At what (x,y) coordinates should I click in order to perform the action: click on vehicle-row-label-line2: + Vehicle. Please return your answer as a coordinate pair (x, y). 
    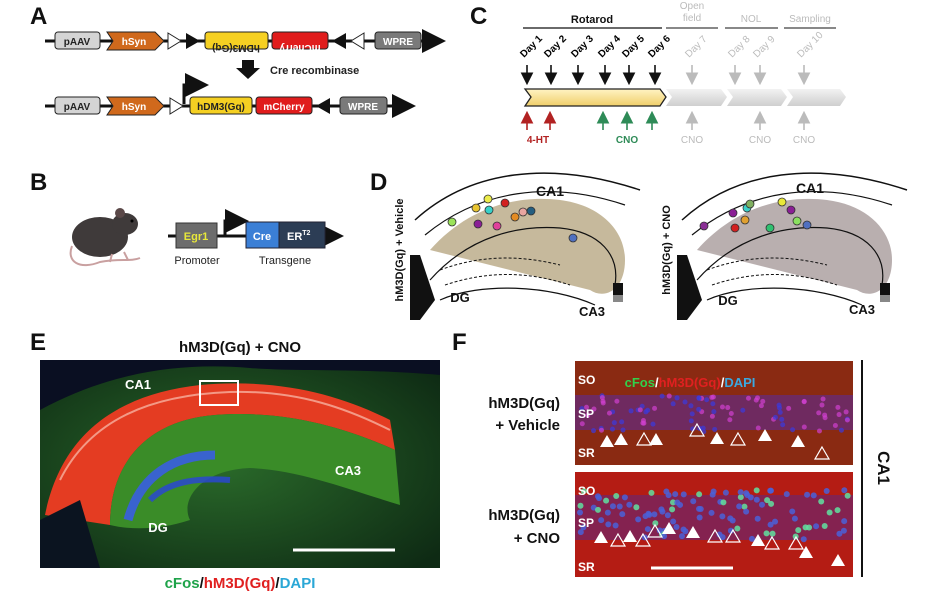
    Looking at the image, I should click on (527, 425).